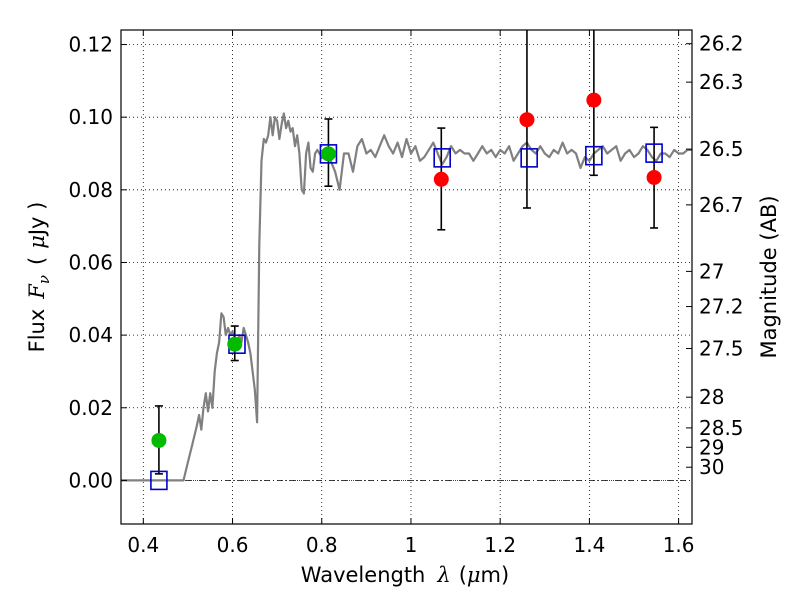 The width and height of the screenshot is (800, 600). Describe the element at coordinates (90, 117) in the screenshot. I see `y-tick-label: 0.10` at that location.